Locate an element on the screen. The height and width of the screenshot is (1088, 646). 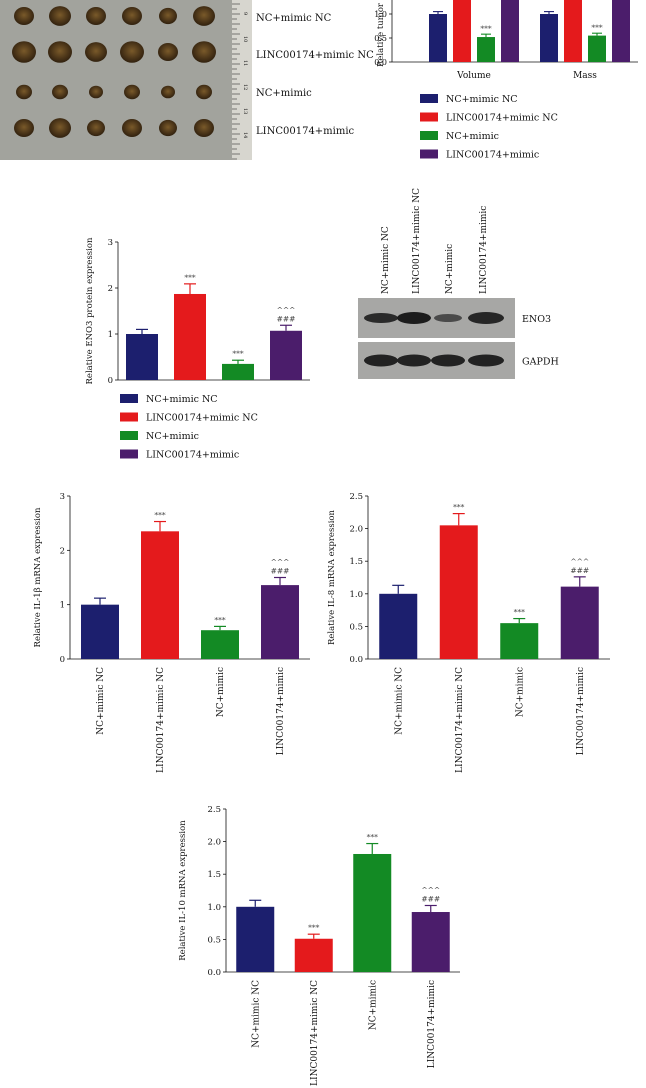
photo-row-label: NC+mimic is located at coordinates (284, 93).